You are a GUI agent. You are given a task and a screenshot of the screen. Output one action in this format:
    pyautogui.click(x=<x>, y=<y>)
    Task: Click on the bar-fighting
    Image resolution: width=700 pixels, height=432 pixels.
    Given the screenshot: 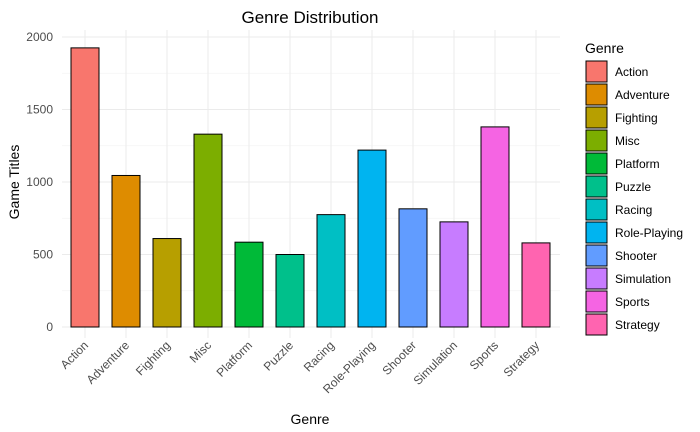 What is the action you would take?
    pyautogui.click(x=167, y=283)
    